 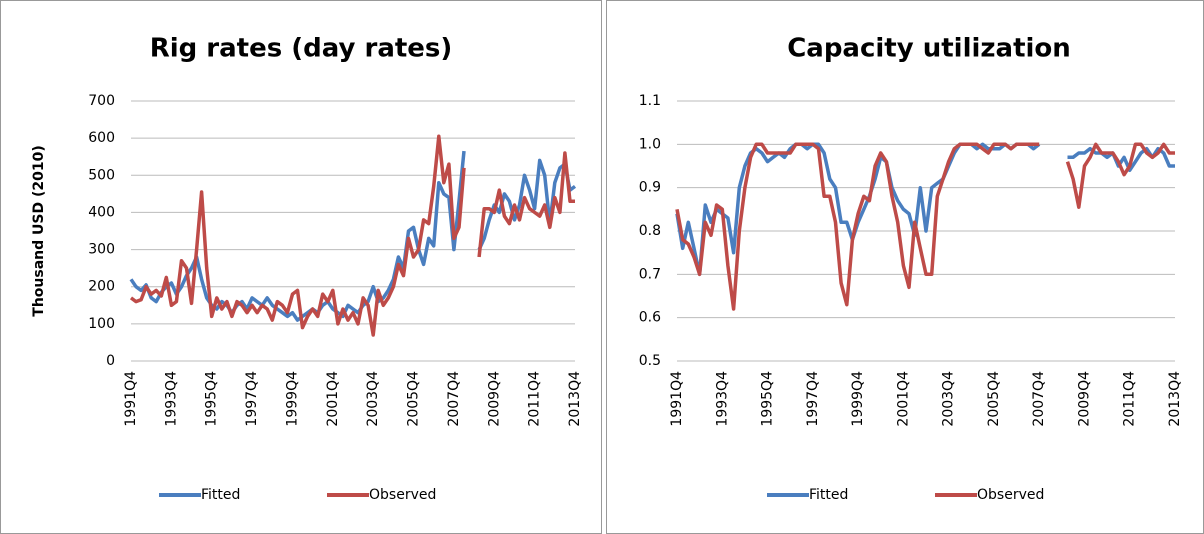 I want to click on y-tick-label: 1.1, so click(x=650, y=101).